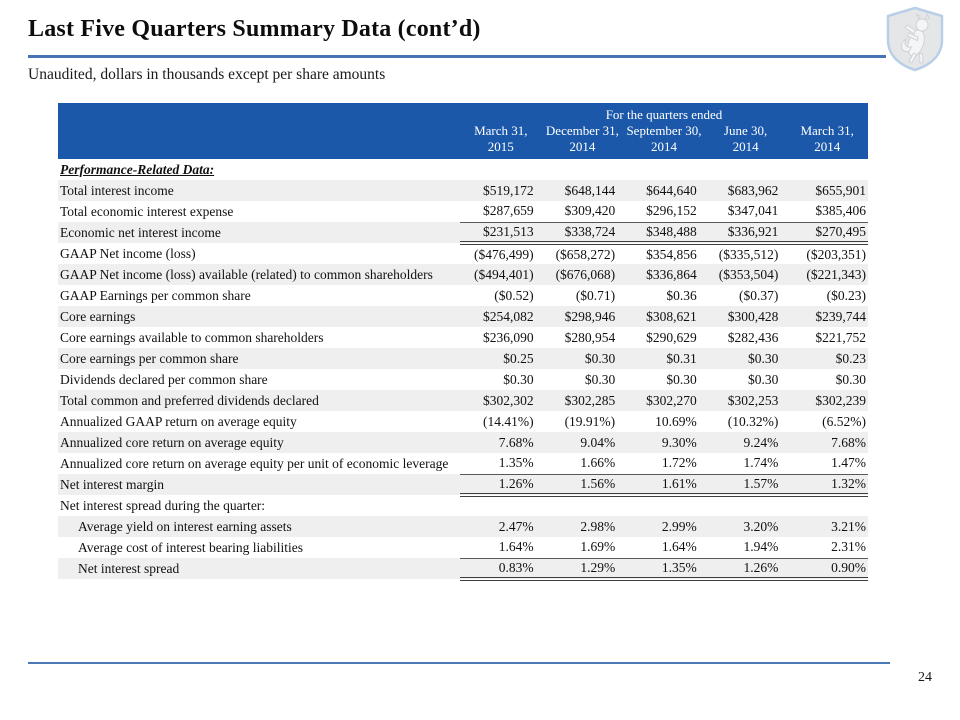 The height and width of the screenshot is (720, 960). I want to click on row-value: $385,406, so click(827, 212).